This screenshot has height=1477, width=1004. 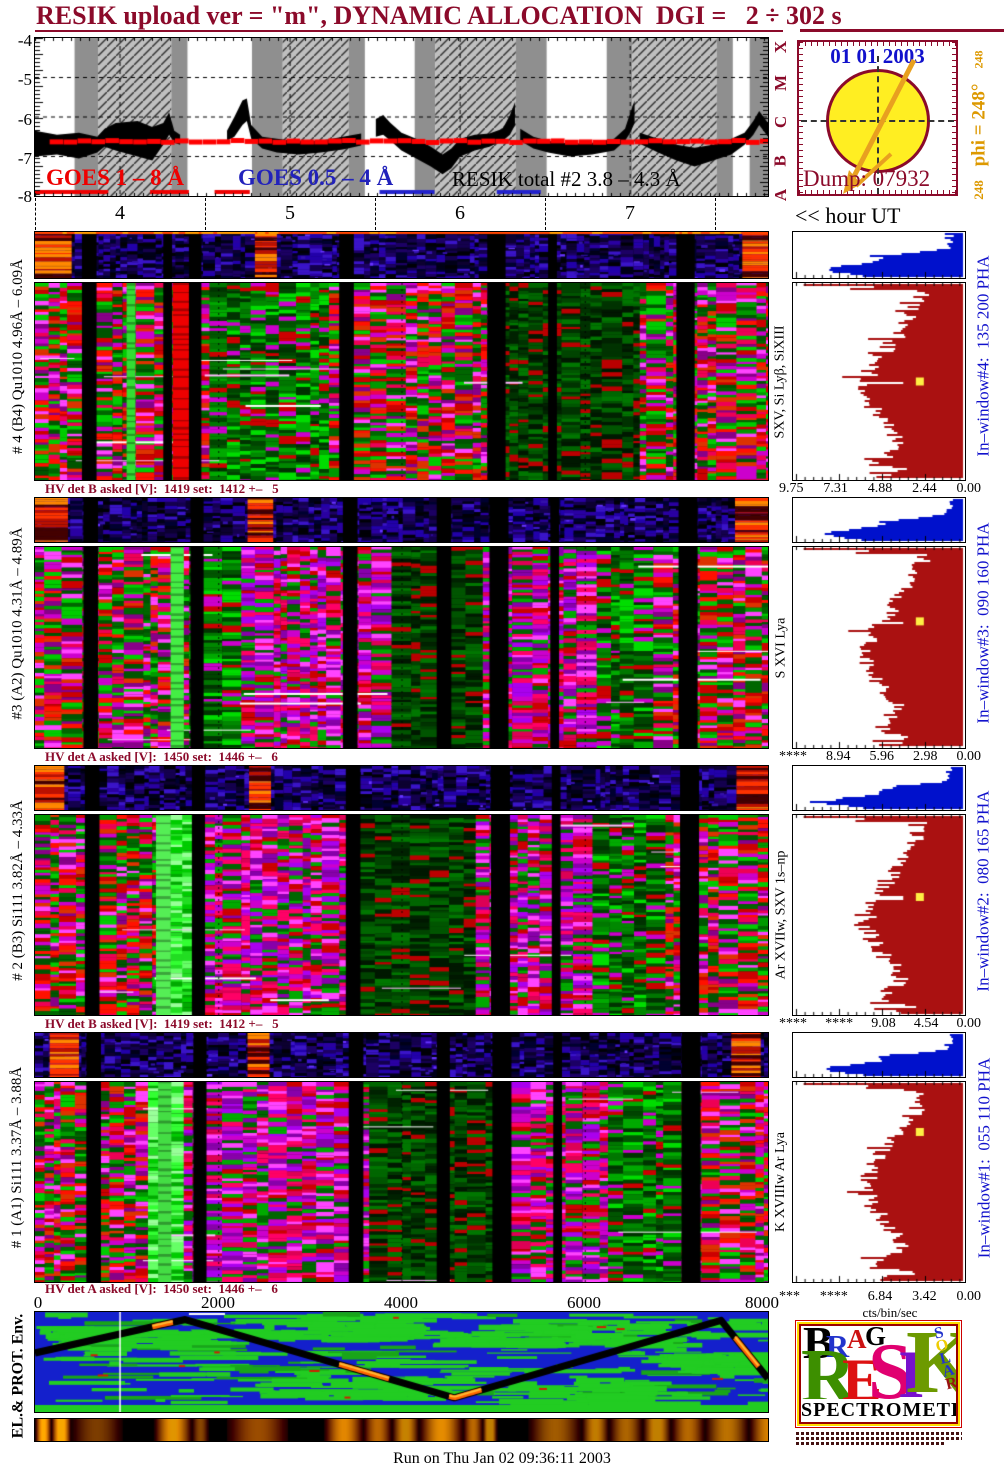 What do you see at coordinates (780, 83) in the screenshot?
I see `flux-class-m-label: M` at bounding box center [780, 83].